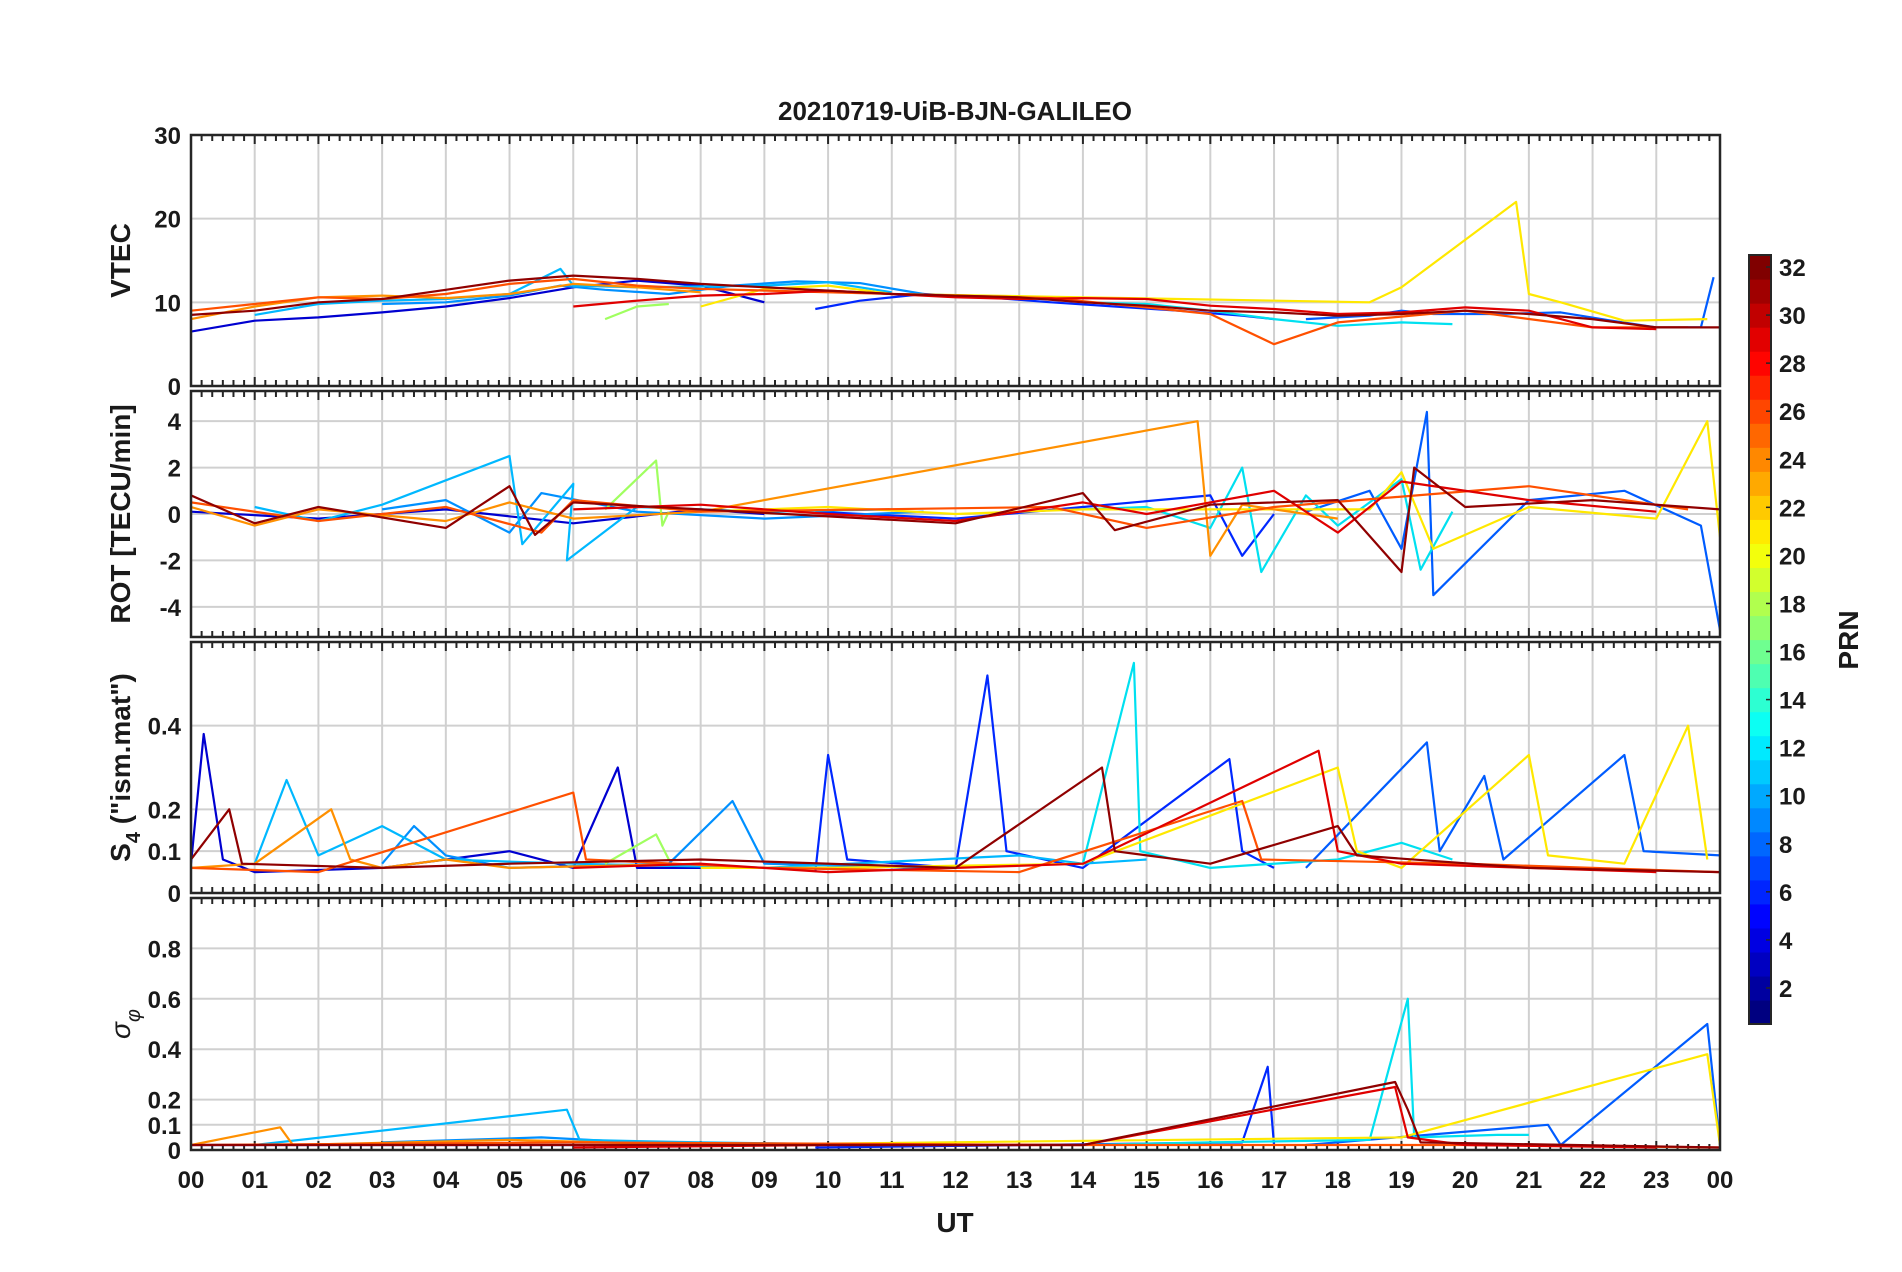 Image resolution: width=1902 pixels, height=1272 pixels. I want to click on colorbar-tick-label: 18, so click(1792, 604).